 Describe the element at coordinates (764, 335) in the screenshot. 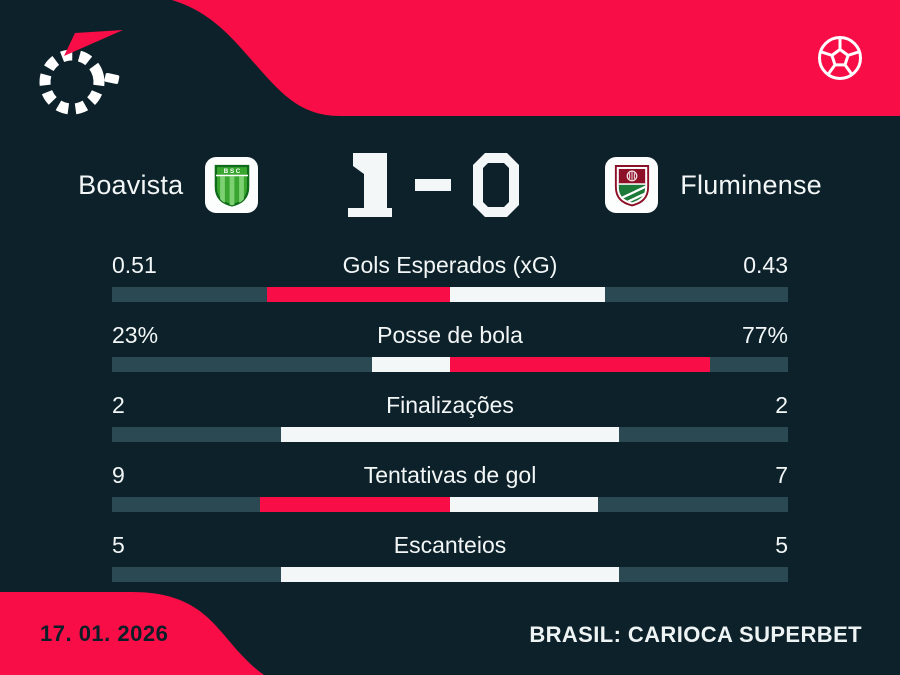

I see `stat-away-value: 77%` at that location.